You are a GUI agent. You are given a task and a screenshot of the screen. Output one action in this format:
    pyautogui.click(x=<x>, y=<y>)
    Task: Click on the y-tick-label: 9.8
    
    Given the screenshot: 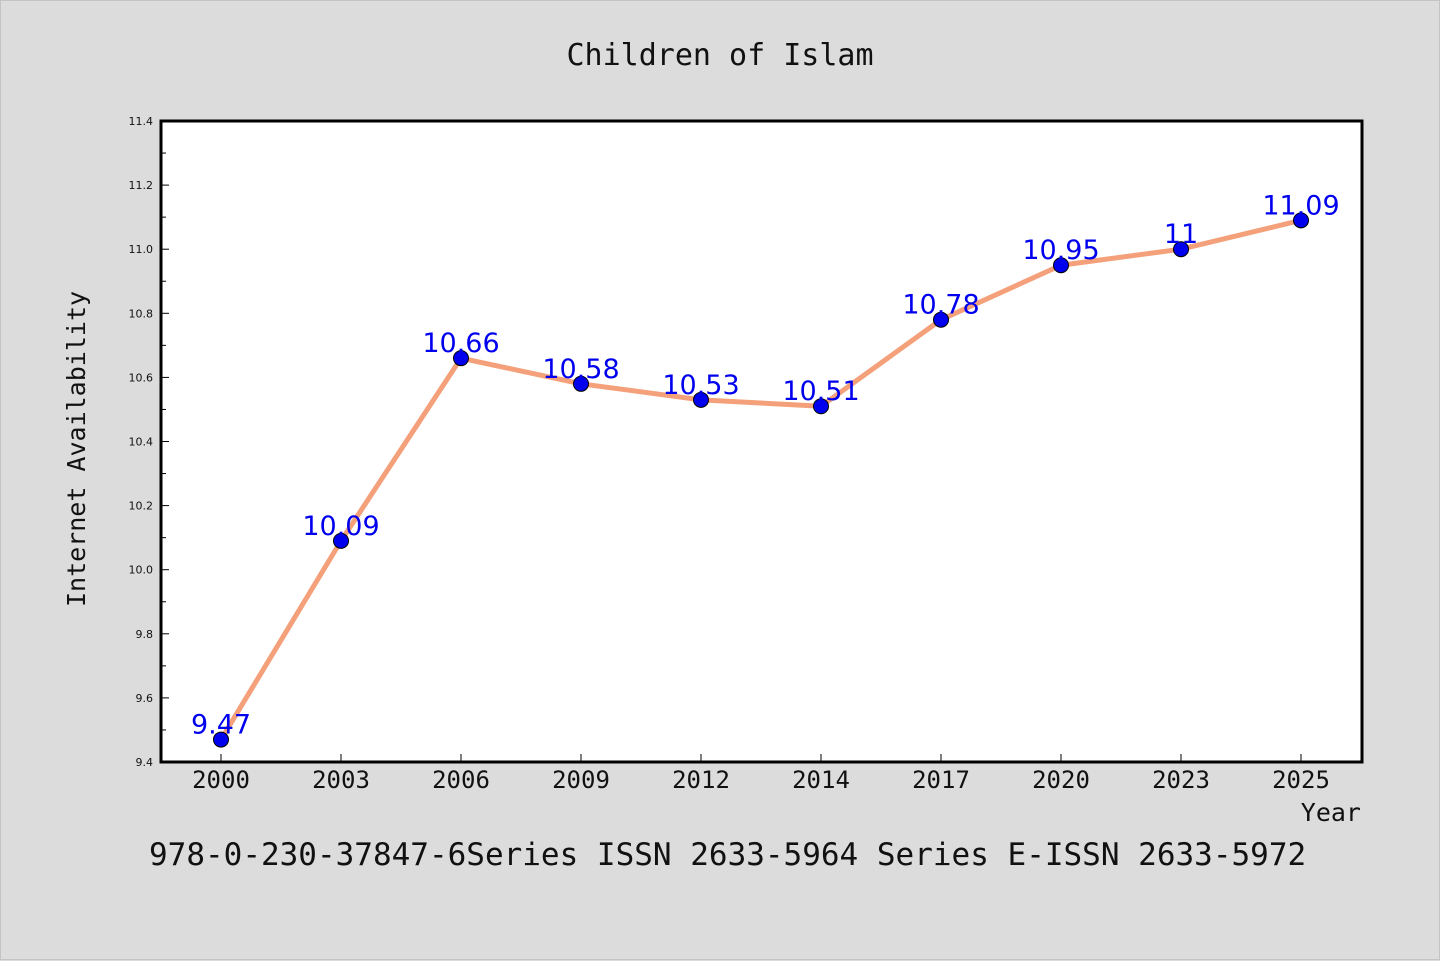 What is the action you would take?
    pyautogui.click(x=145, y=634)
    